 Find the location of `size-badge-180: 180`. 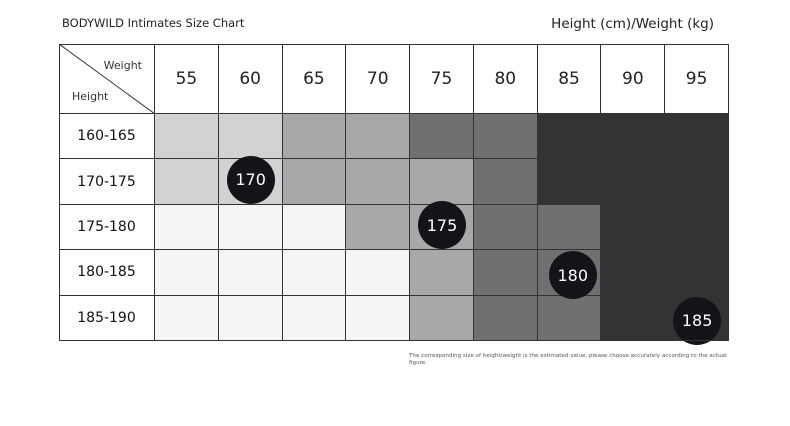

size-badge-180: 180 is located at coordinates (572, 275).